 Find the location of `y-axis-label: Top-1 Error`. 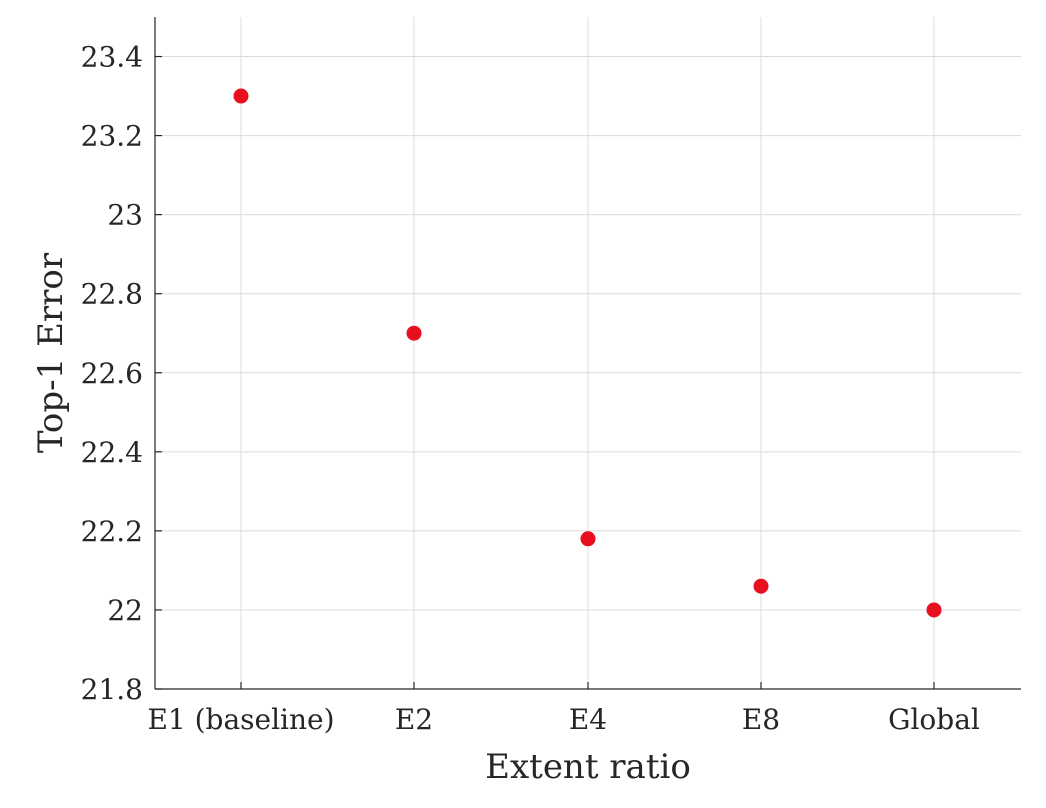

y-axis-label: Top-1 Error is located at coordinates (51, 352).